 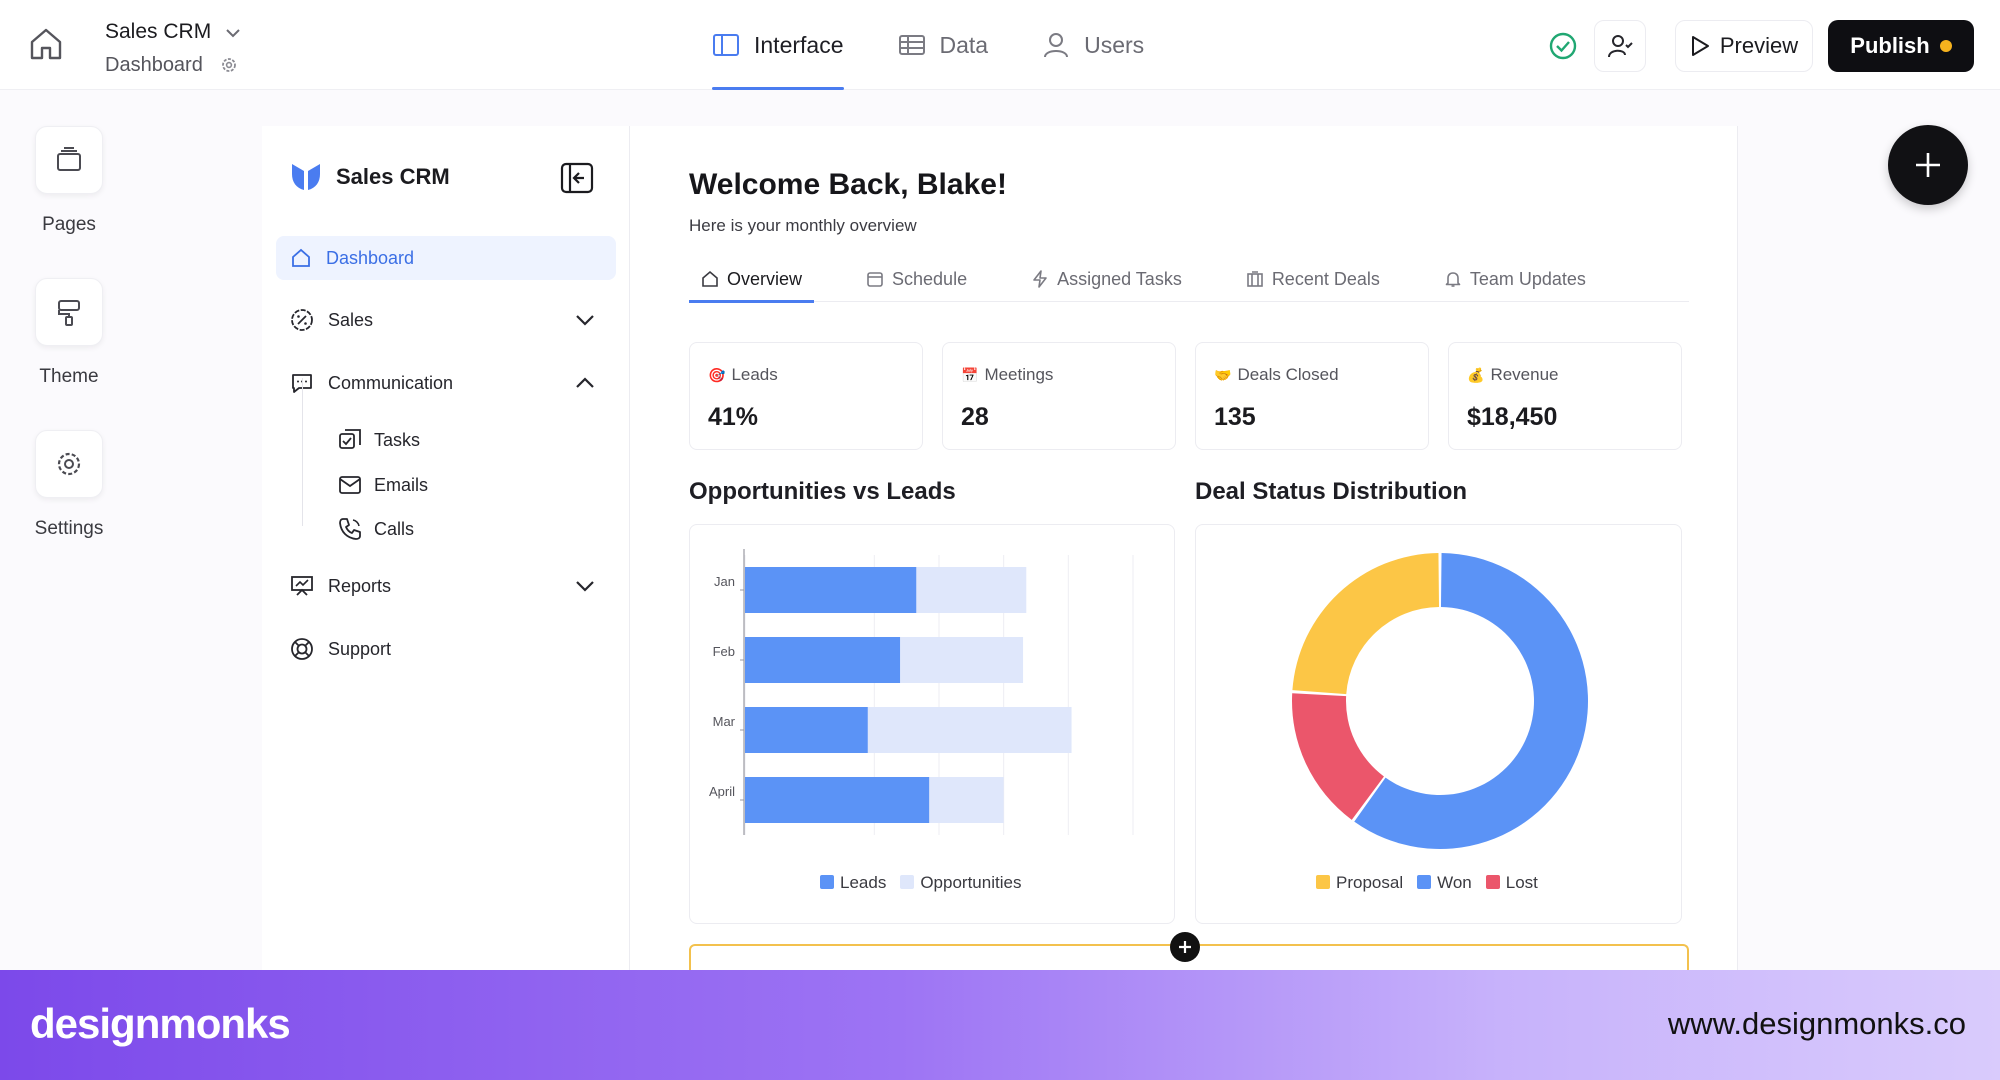 I want to click on bar-leads-april, so click(x=837, y=800).